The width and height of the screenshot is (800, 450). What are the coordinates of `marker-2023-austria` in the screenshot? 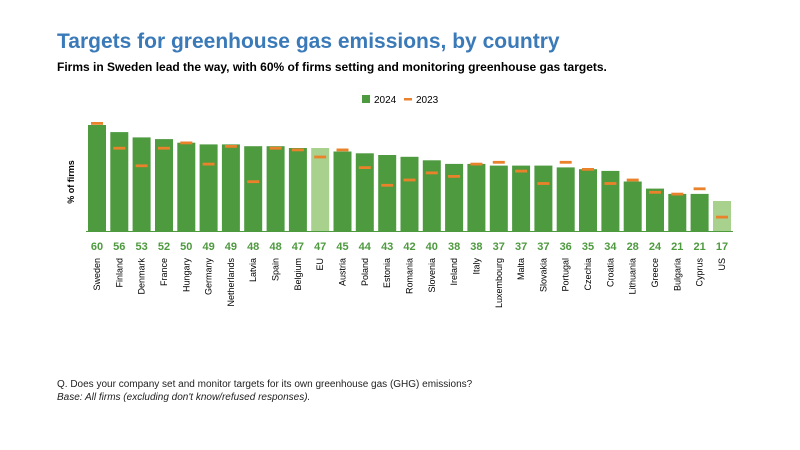 It's located at (342, 150).